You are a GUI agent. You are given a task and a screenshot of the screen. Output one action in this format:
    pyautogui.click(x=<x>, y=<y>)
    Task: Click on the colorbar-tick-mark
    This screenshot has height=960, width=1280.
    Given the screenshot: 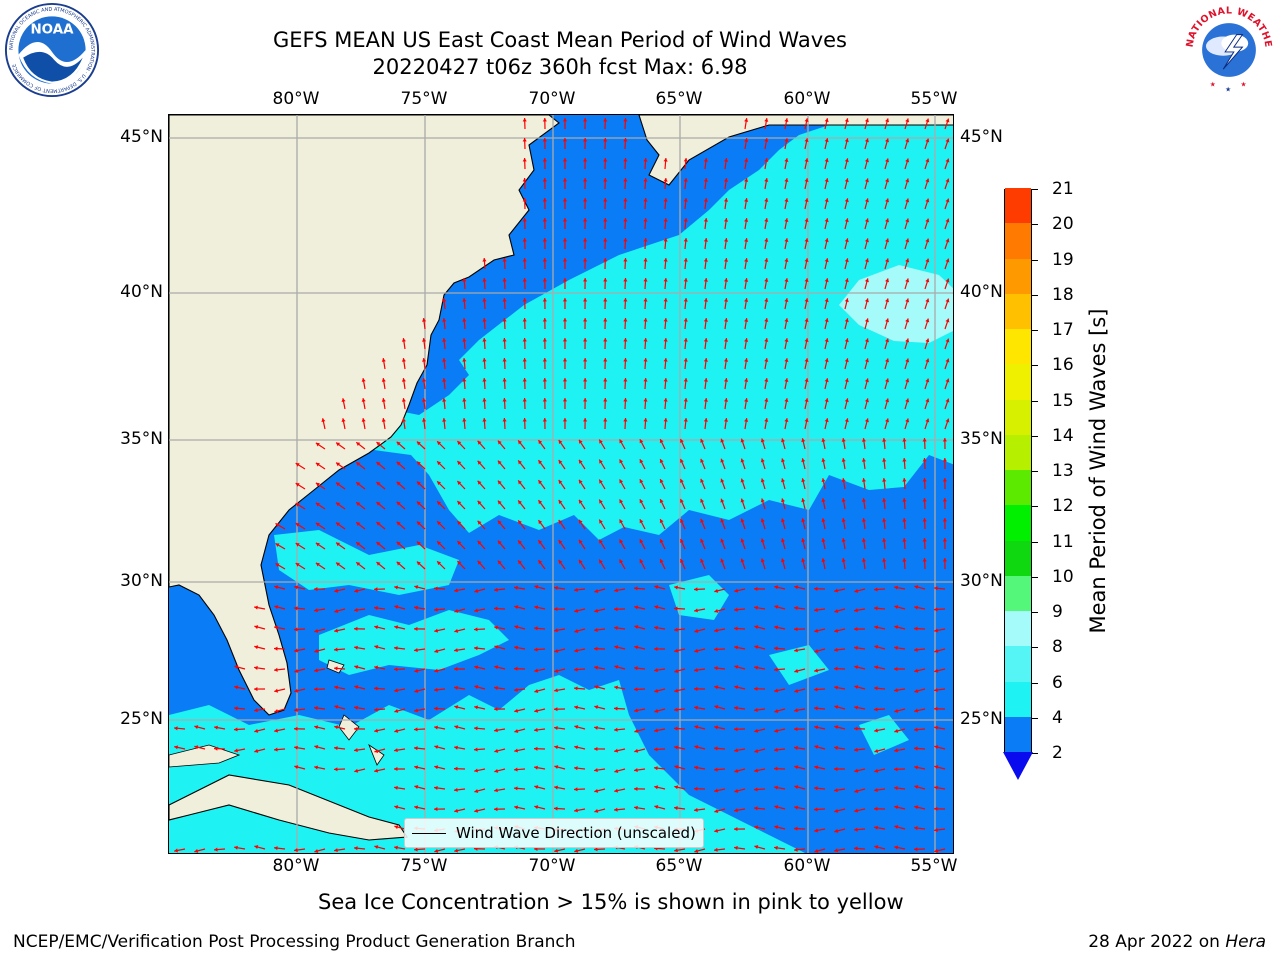 What is the action you would take?
    pyautogui.click(x=1035, y=577)
    